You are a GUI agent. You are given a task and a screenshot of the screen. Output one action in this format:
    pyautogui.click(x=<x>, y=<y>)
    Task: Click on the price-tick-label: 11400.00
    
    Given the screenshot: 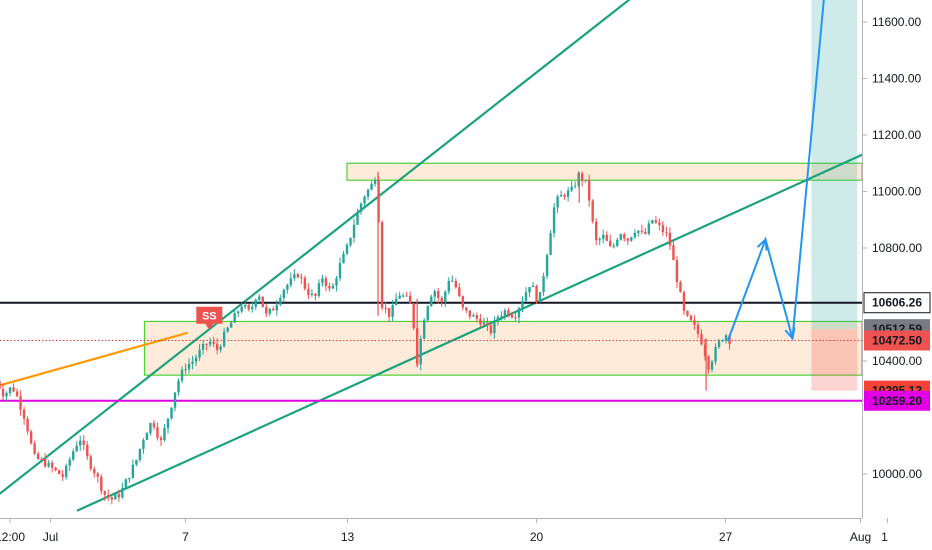 What is the action you would take?
    pyautogui.click(x=896, y=79)
    